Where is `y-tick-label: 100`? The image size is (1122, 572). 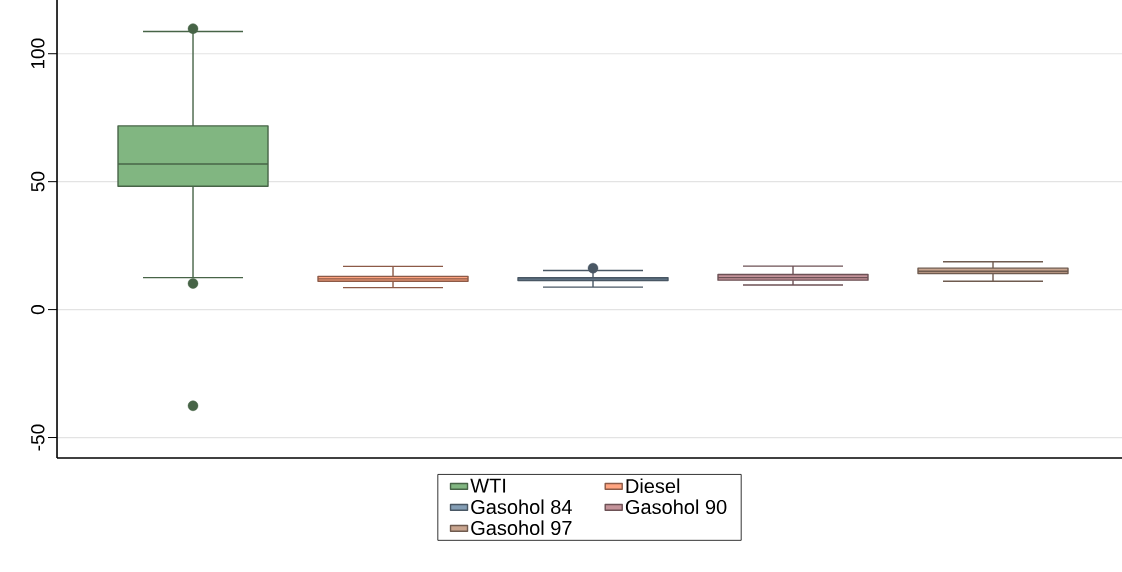
y-tick-label: 100 is located at coordinates (38, 53).